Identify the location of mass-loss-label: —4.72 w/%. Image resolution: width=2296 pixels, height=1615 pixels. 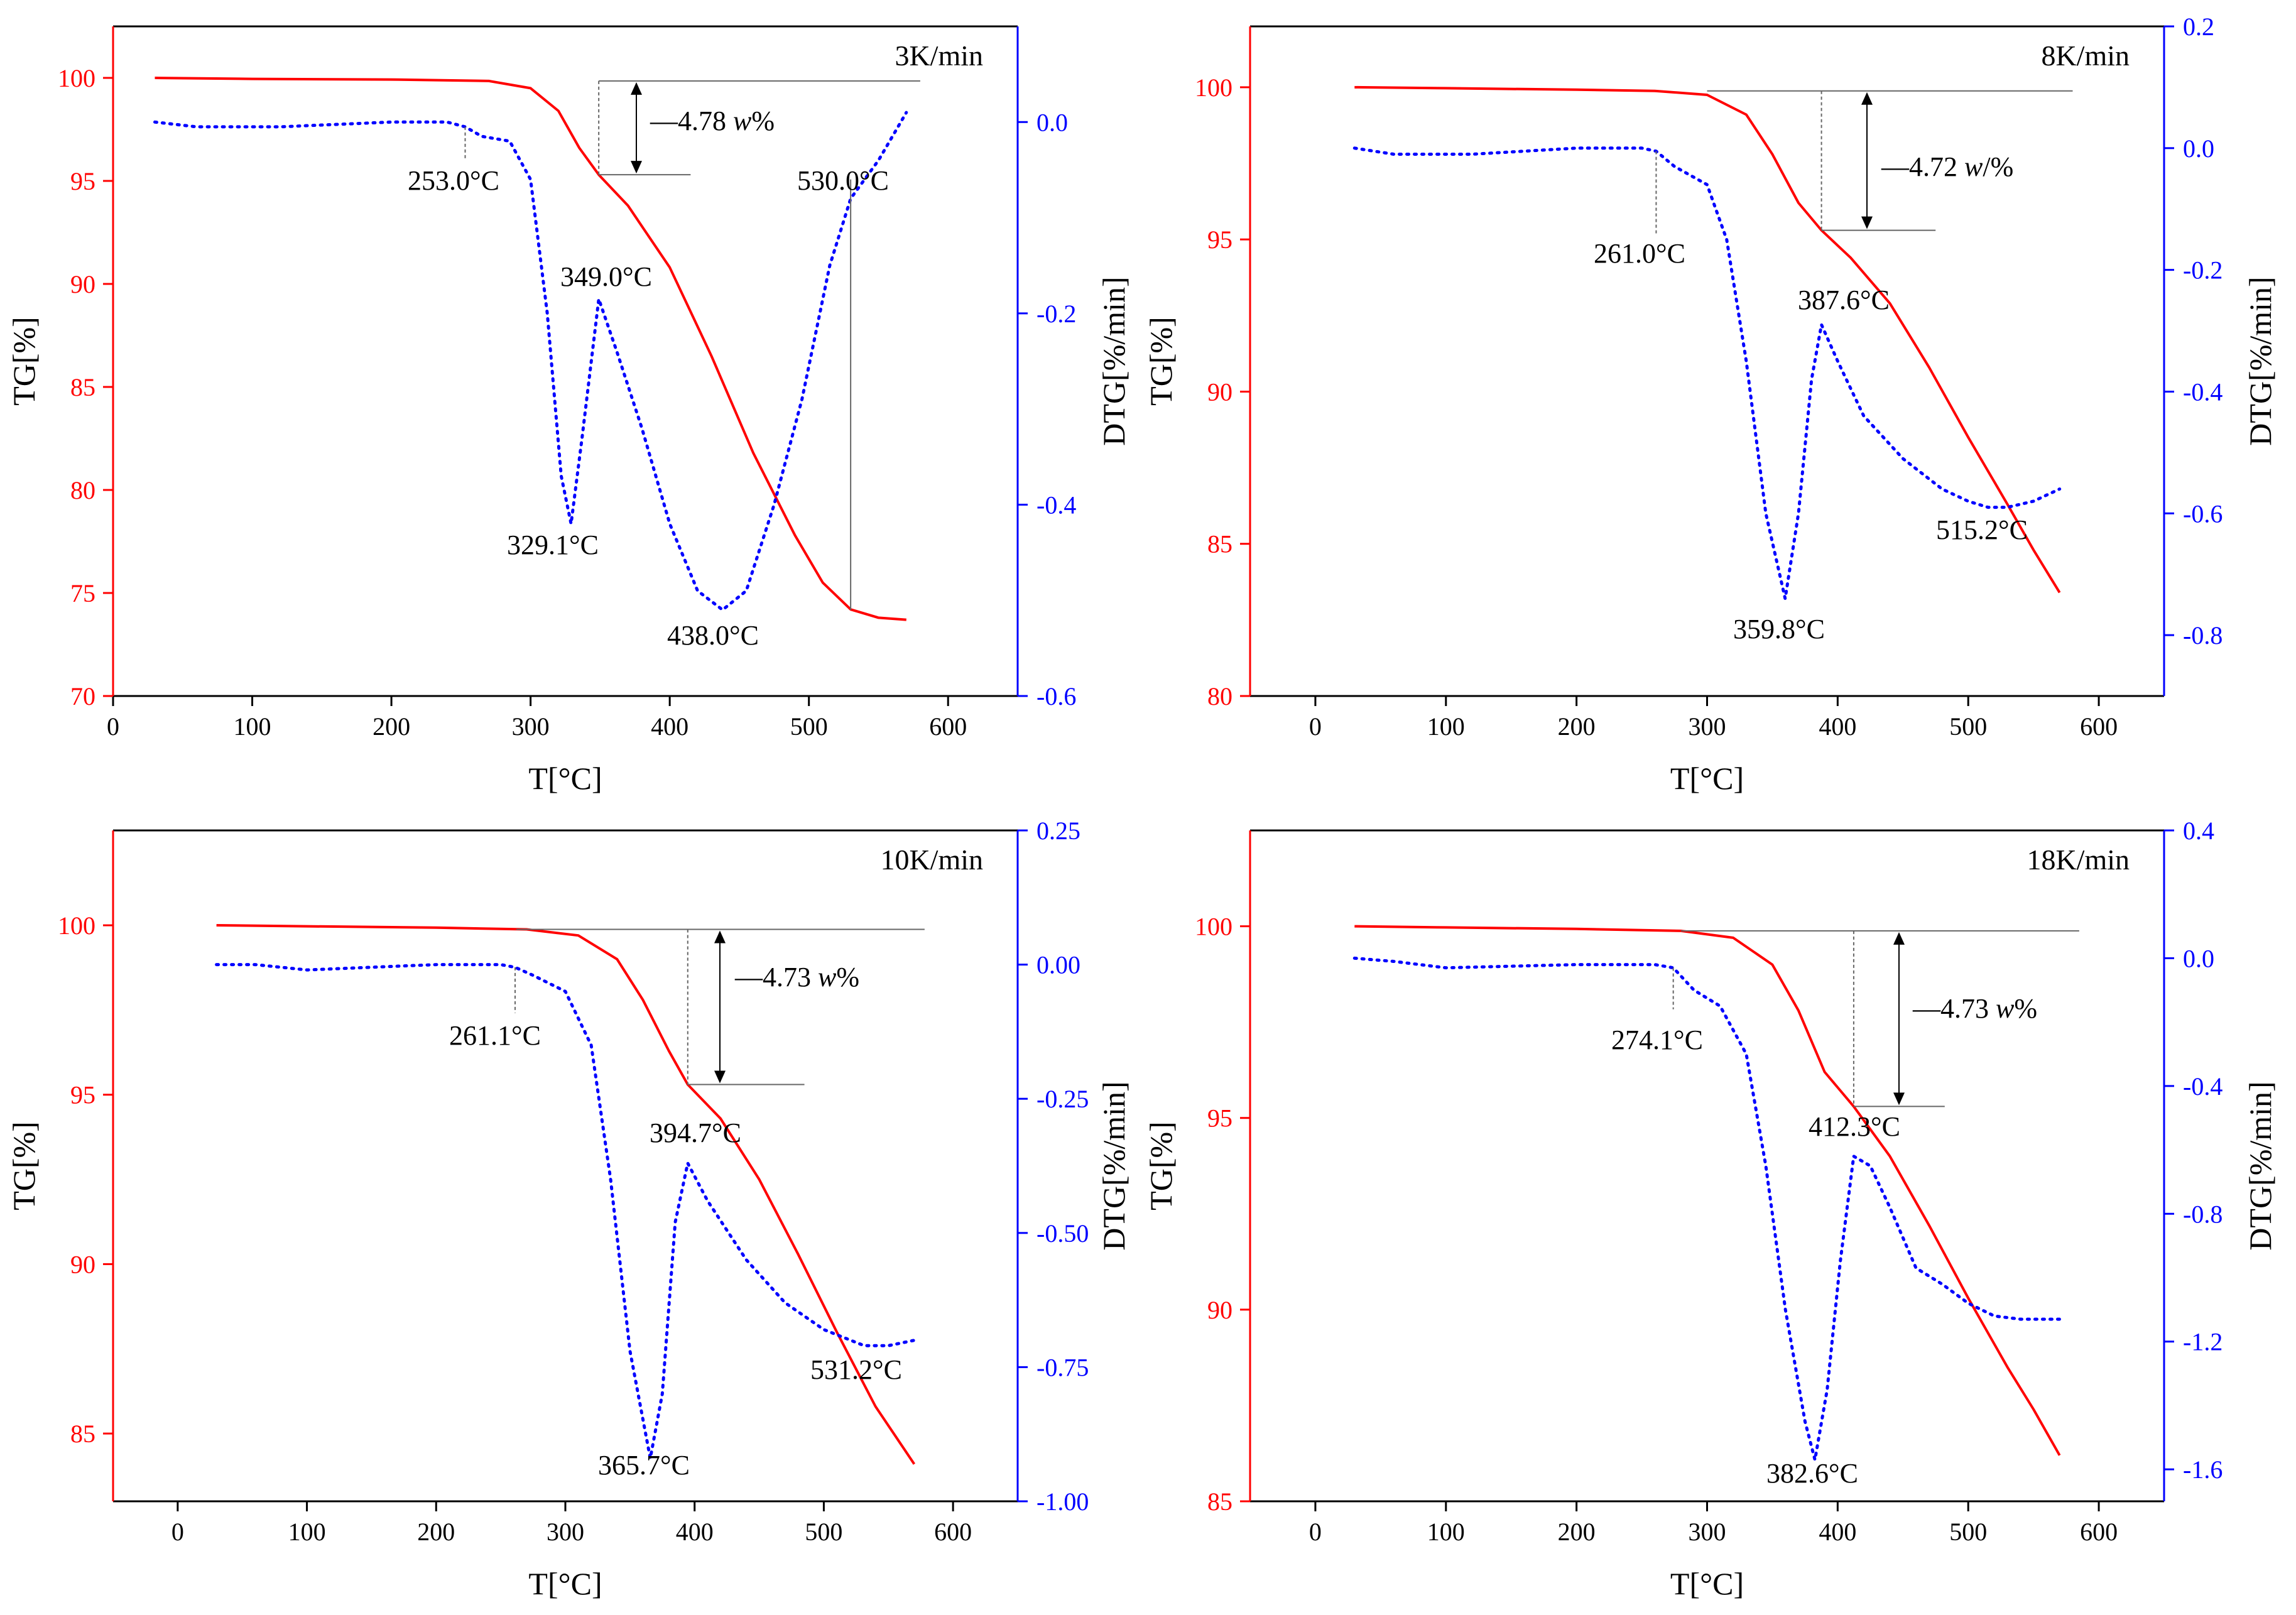
(1947, 166).